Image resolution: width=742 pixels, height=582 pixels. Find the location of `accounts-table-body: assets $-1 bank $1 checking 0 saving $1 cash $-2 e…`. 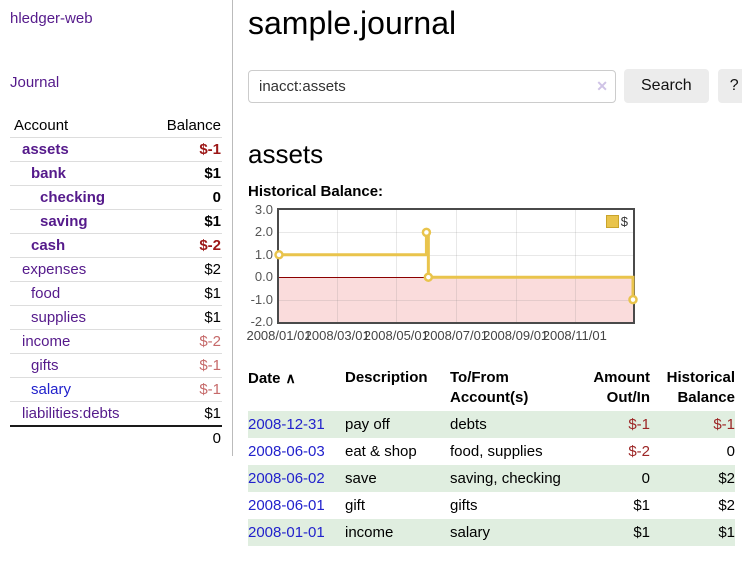

accounts-table-body: assets $-1 bank $1 checking 0 saving $1 cash $-2 e… is located at coordinates (116, 282).